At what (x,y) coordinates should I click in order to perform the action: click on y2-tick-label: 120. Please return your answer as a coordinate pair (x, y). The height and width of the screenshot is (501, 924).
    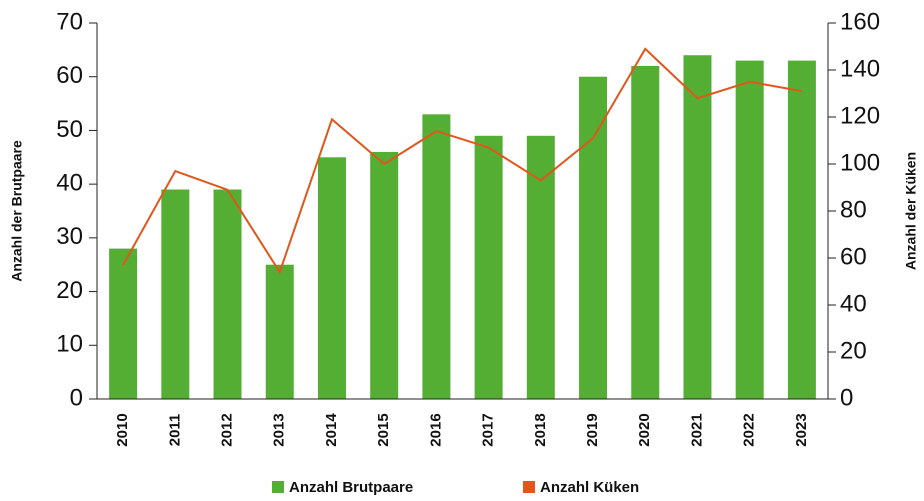
    Looking at the image, I should click on (860, 115).